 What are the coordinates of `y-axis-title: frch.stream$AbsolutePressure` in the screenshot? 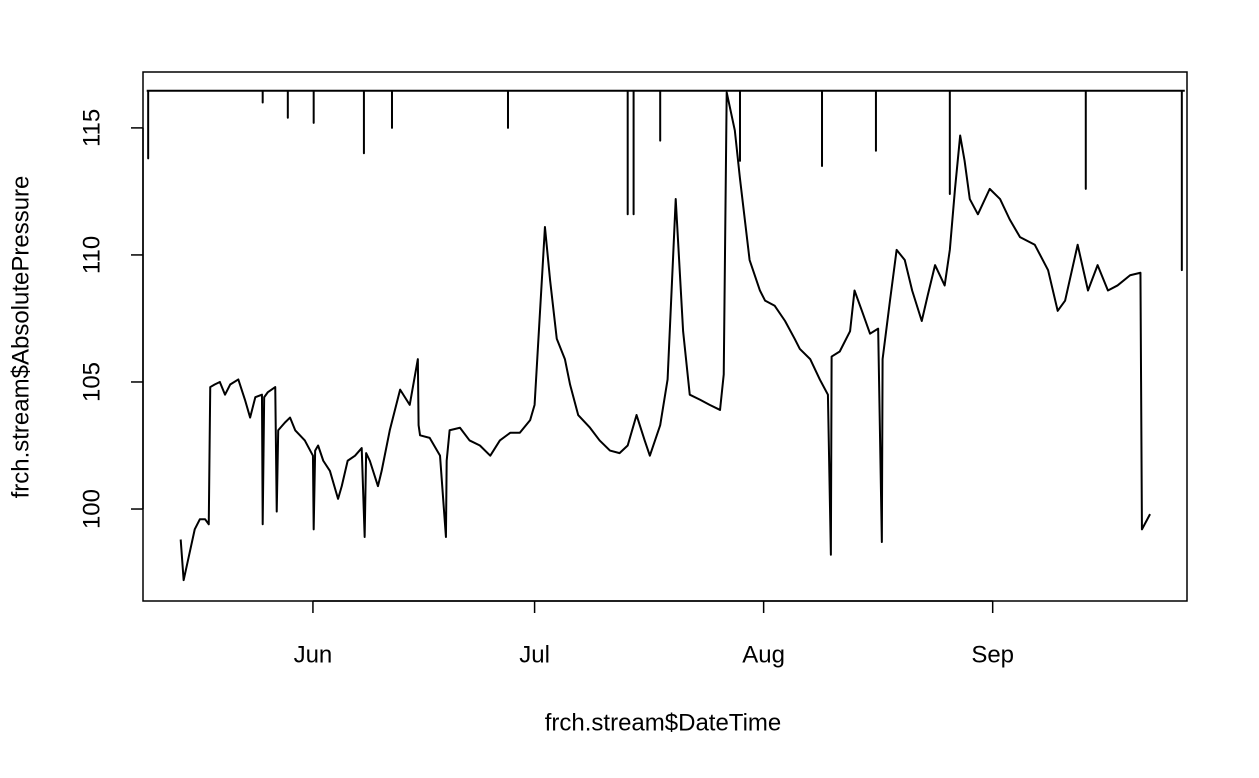 It's located at (20, 337).